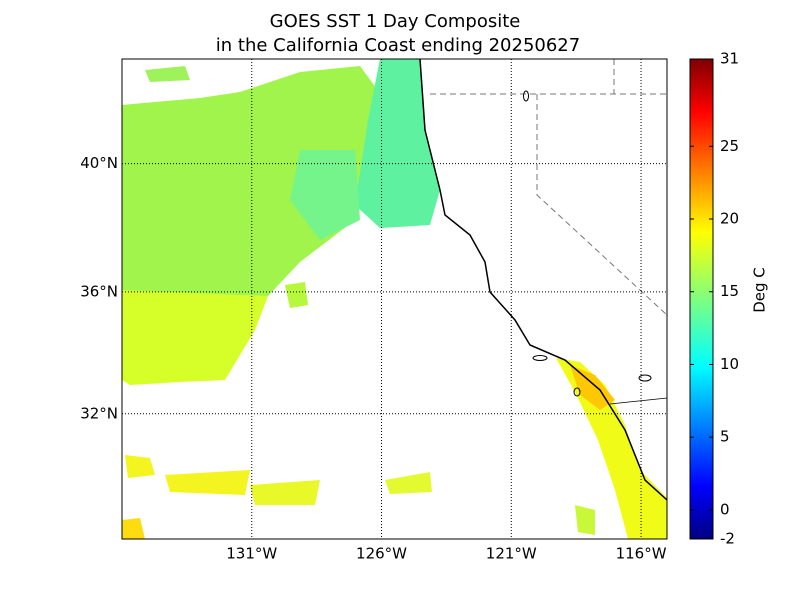 This screenshot has height=600, width=800. What do you see at coordinates (381, 554) in the screenshot?
I see `x-tick-label: 126°W` at bounding box center [381, 554].